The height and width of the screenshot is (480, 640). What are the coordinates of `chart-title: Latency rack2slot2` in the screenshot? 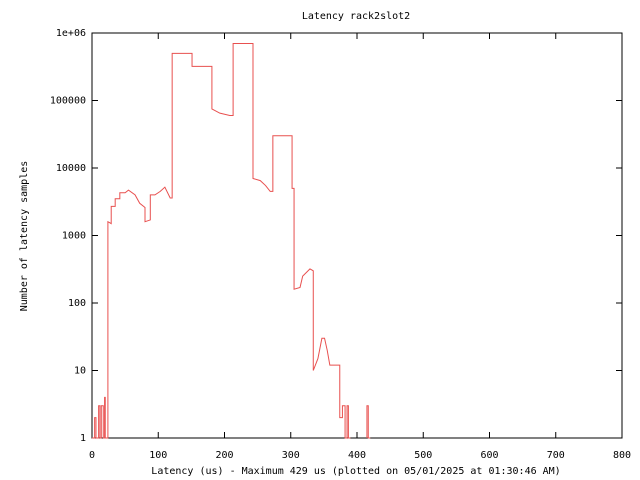 It's located at (356, 16).